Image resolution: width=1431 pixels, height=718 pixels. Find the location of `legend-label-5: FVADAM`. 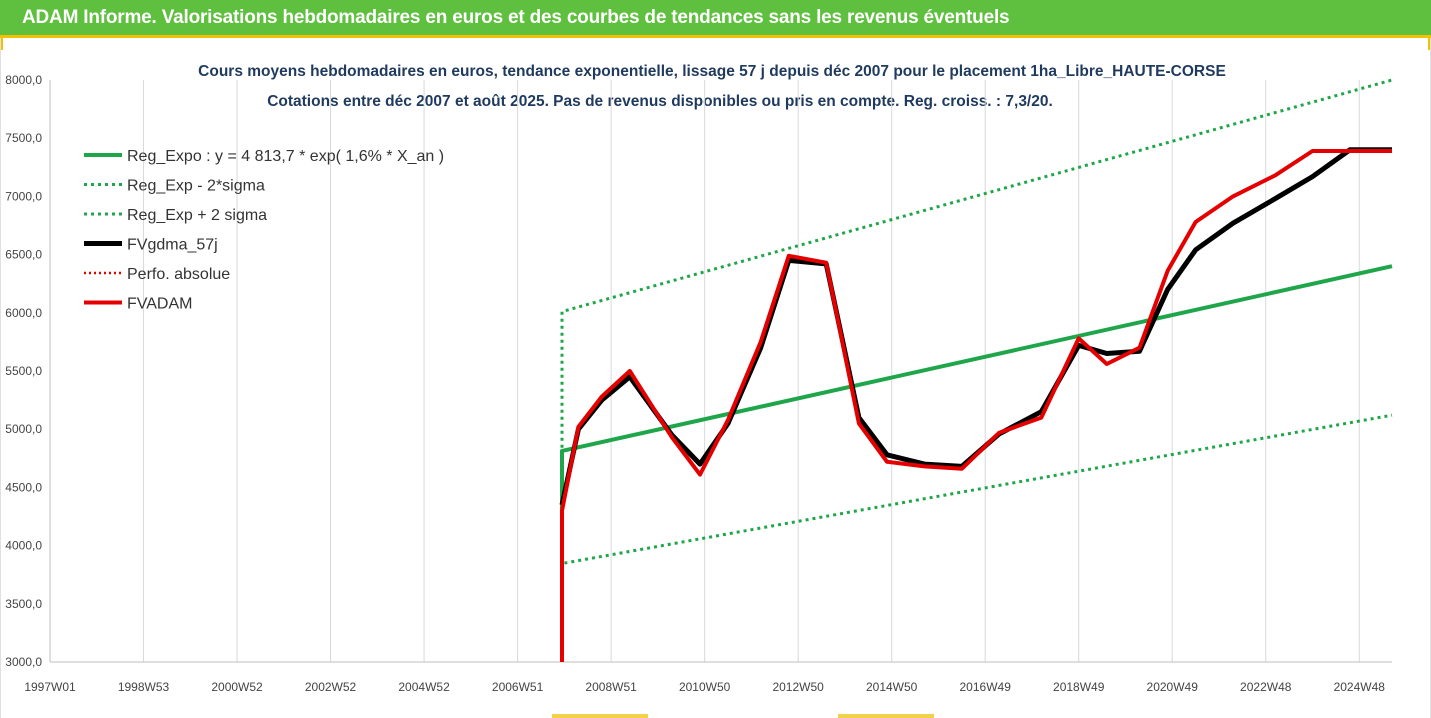

legend-label-5: FVADAM is located at coordinates (159, 304).